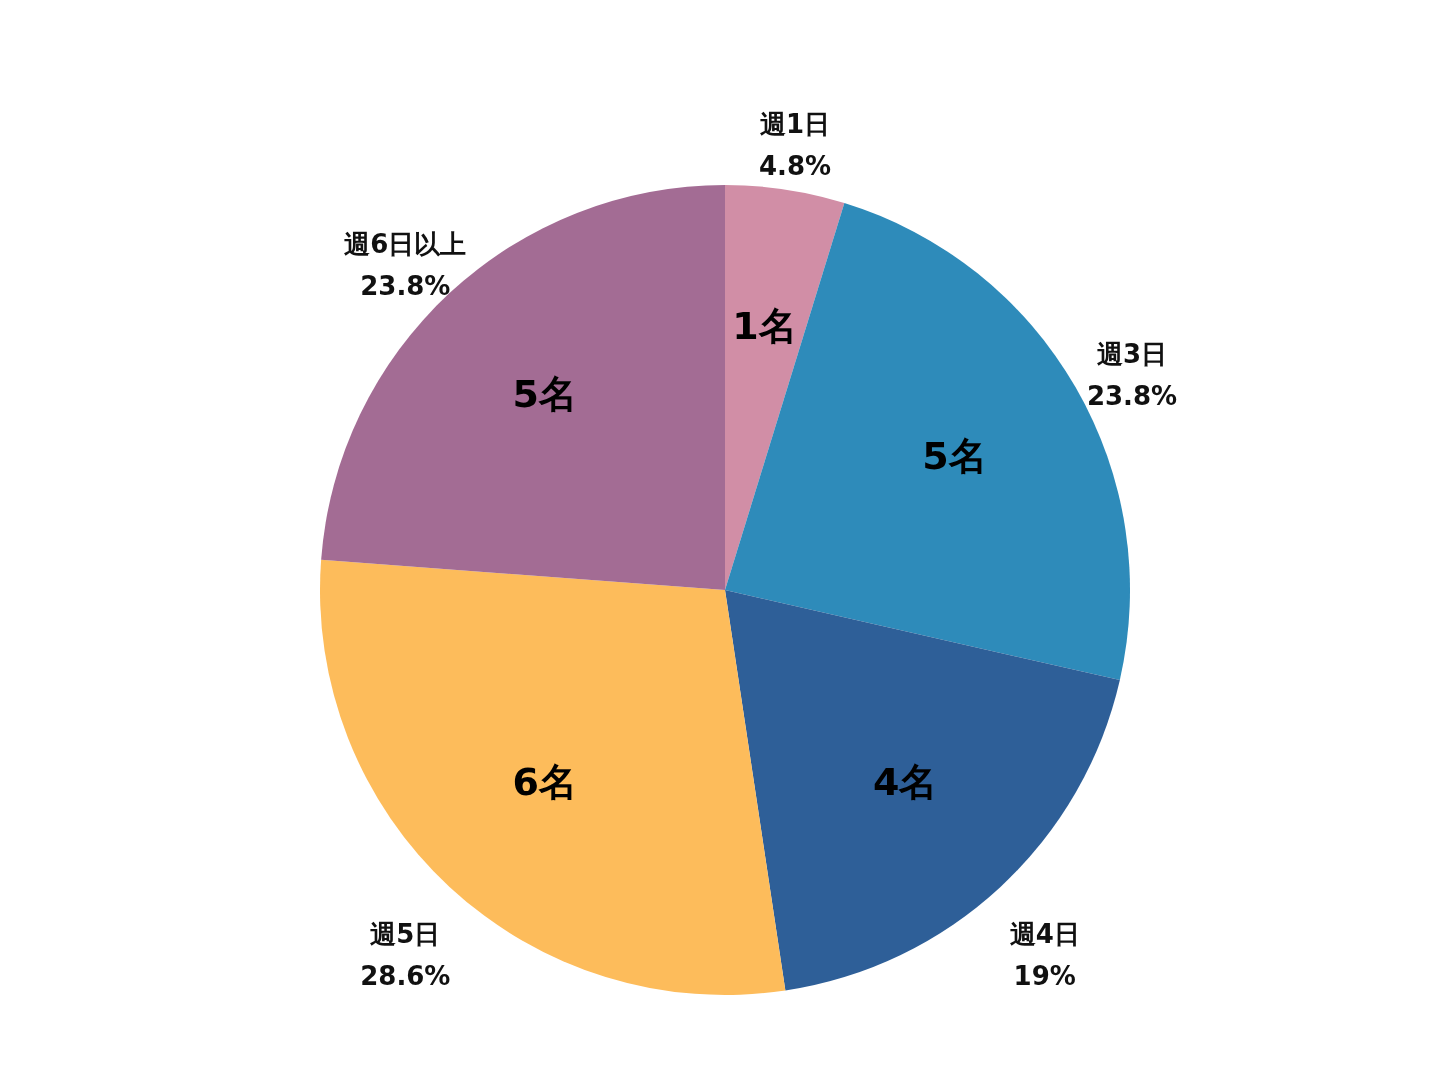 The height and width of the screenshot is (1080, 1440). I want to click on text: 4.8%, so click(795, 166).